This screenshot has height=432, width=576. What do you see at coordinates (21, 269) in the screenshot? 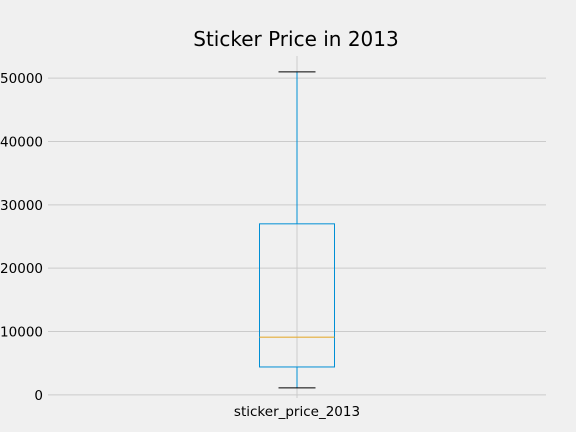
I see `y-tick-label: 20000` at bounding box center [21, 269].